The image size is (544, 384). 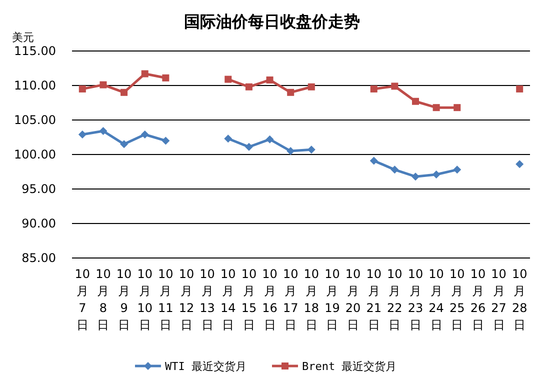 I want to click on y-tick-label: 95.00, so click(x=39, y=189).